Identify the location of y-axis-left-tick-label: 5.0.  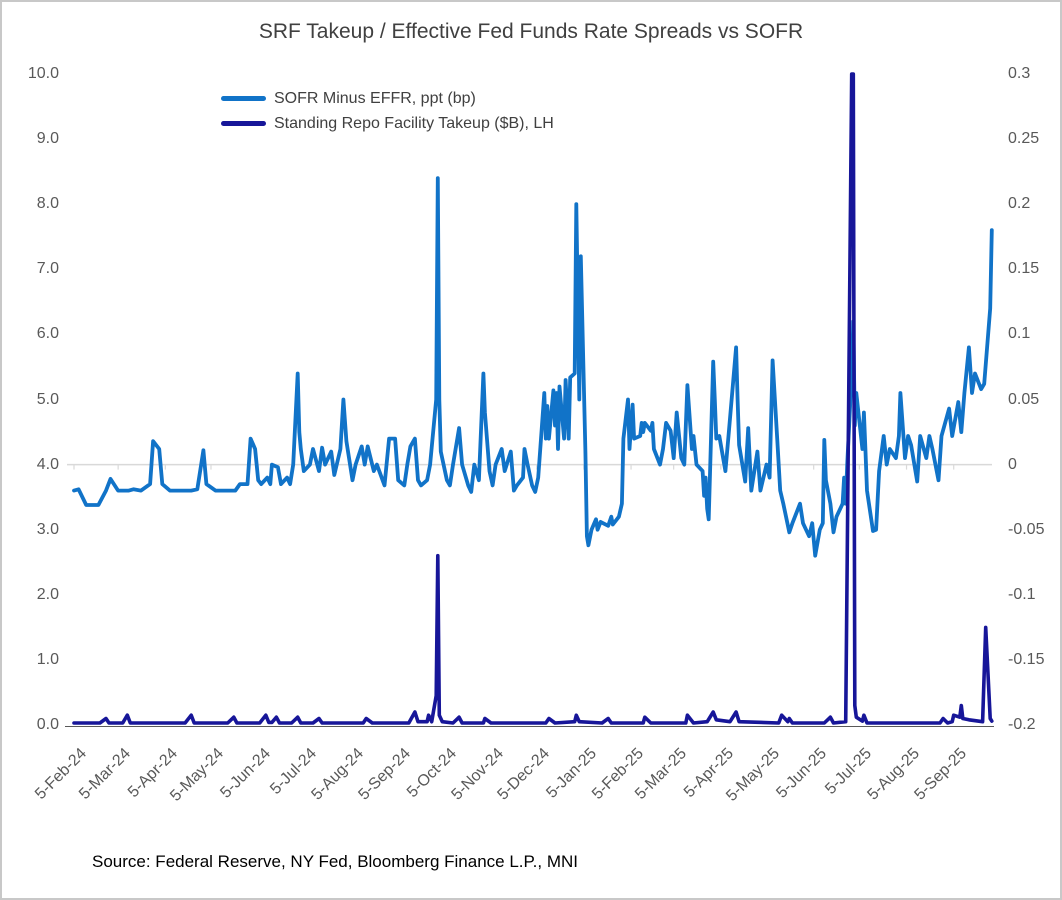
(47, 399).